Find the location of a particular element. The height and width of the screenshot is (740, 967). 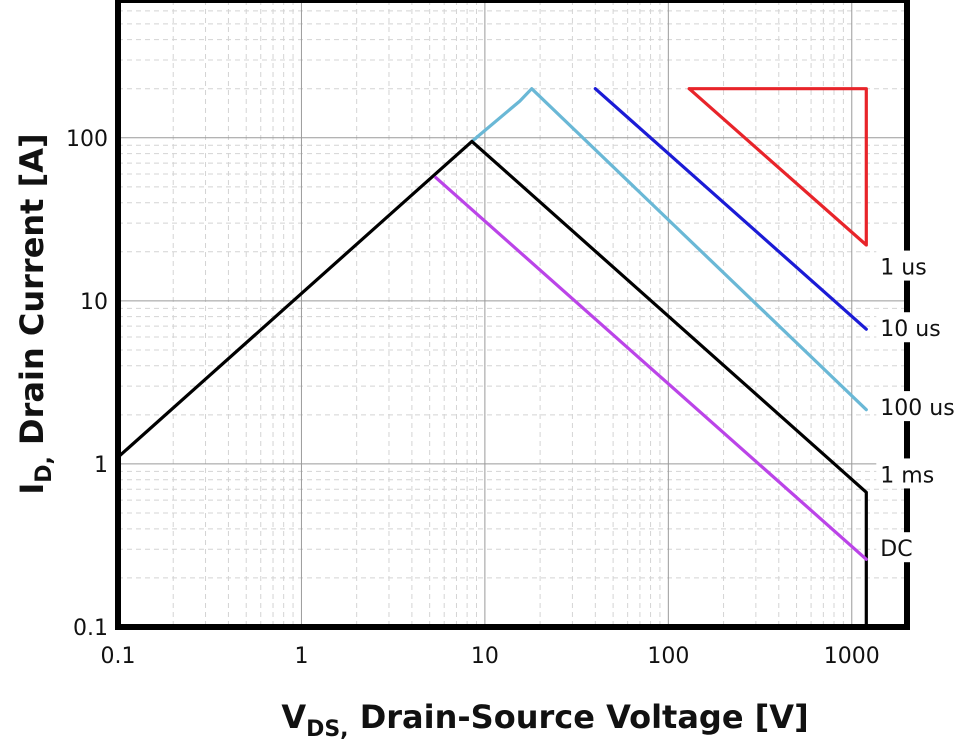

x-tick-label: 10 is located at coordinates (485, 656).